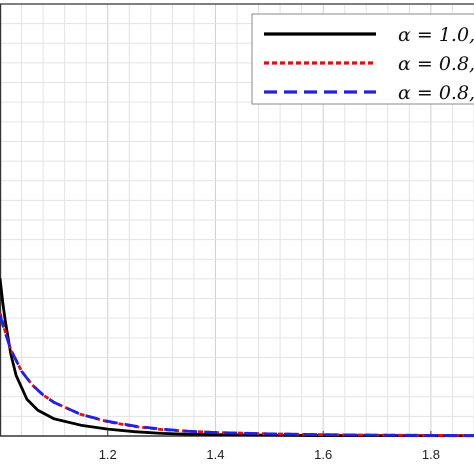  Describe the element at coordinates (269, 446) in the screenshot. I see `x-axis: 1.2 1.4 1.6 1.8` at that location.